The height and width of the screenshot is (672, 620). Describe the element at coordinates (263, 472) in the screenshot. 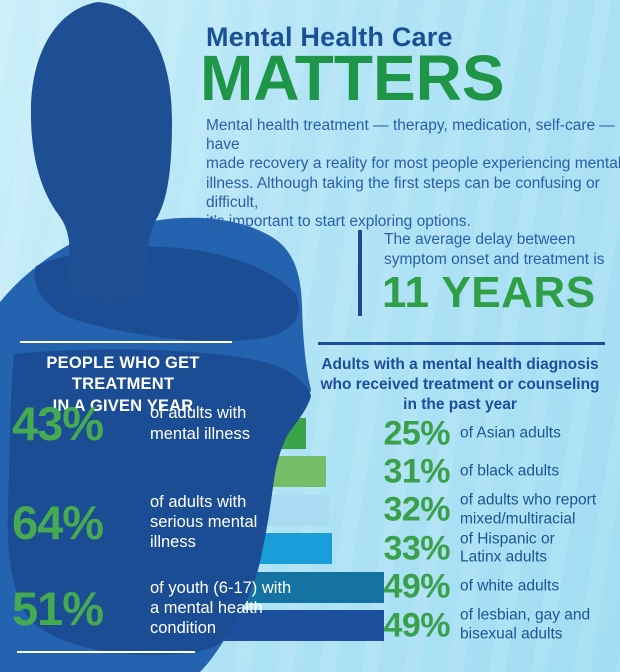

I see `bar-black-adults` at that location.